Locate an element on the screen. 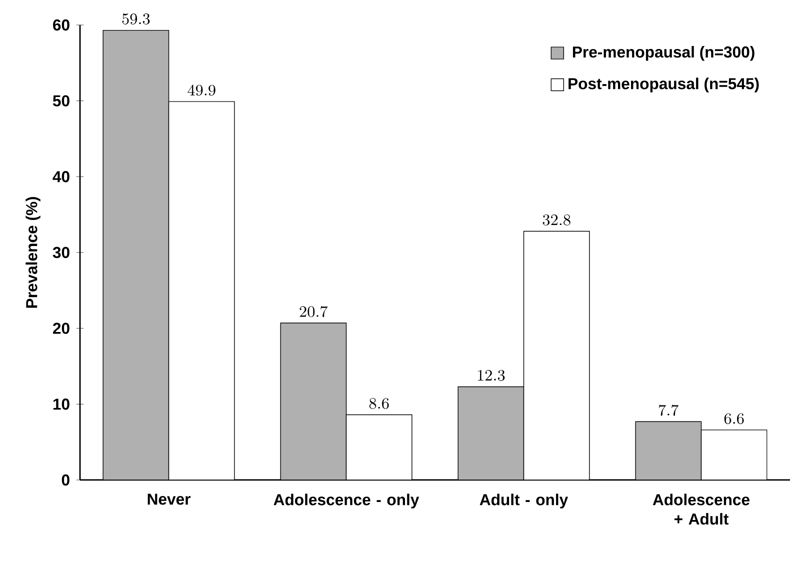 The height and width of the screenshot is (572, 800). x-tick-label: Adolescence - only is located at coordinates (347, 501).